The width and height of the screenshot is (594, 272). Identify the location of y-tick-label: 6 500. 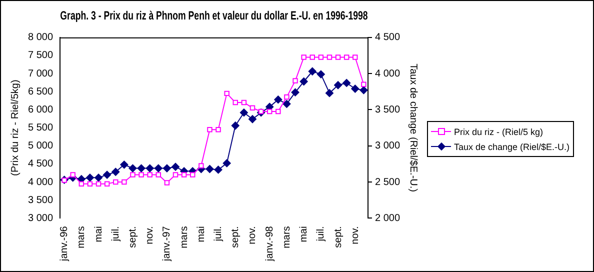
(41, 92).